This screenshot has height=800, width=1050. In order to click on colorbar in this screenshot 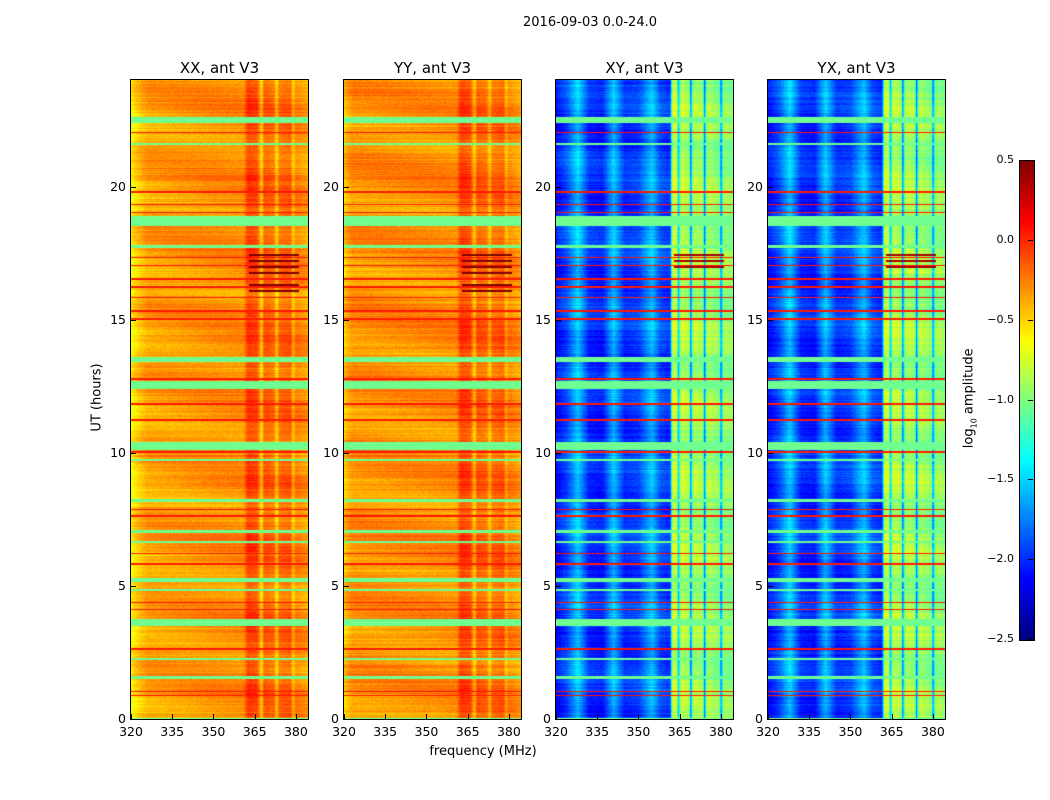, I will do `click(1027, 400)`.